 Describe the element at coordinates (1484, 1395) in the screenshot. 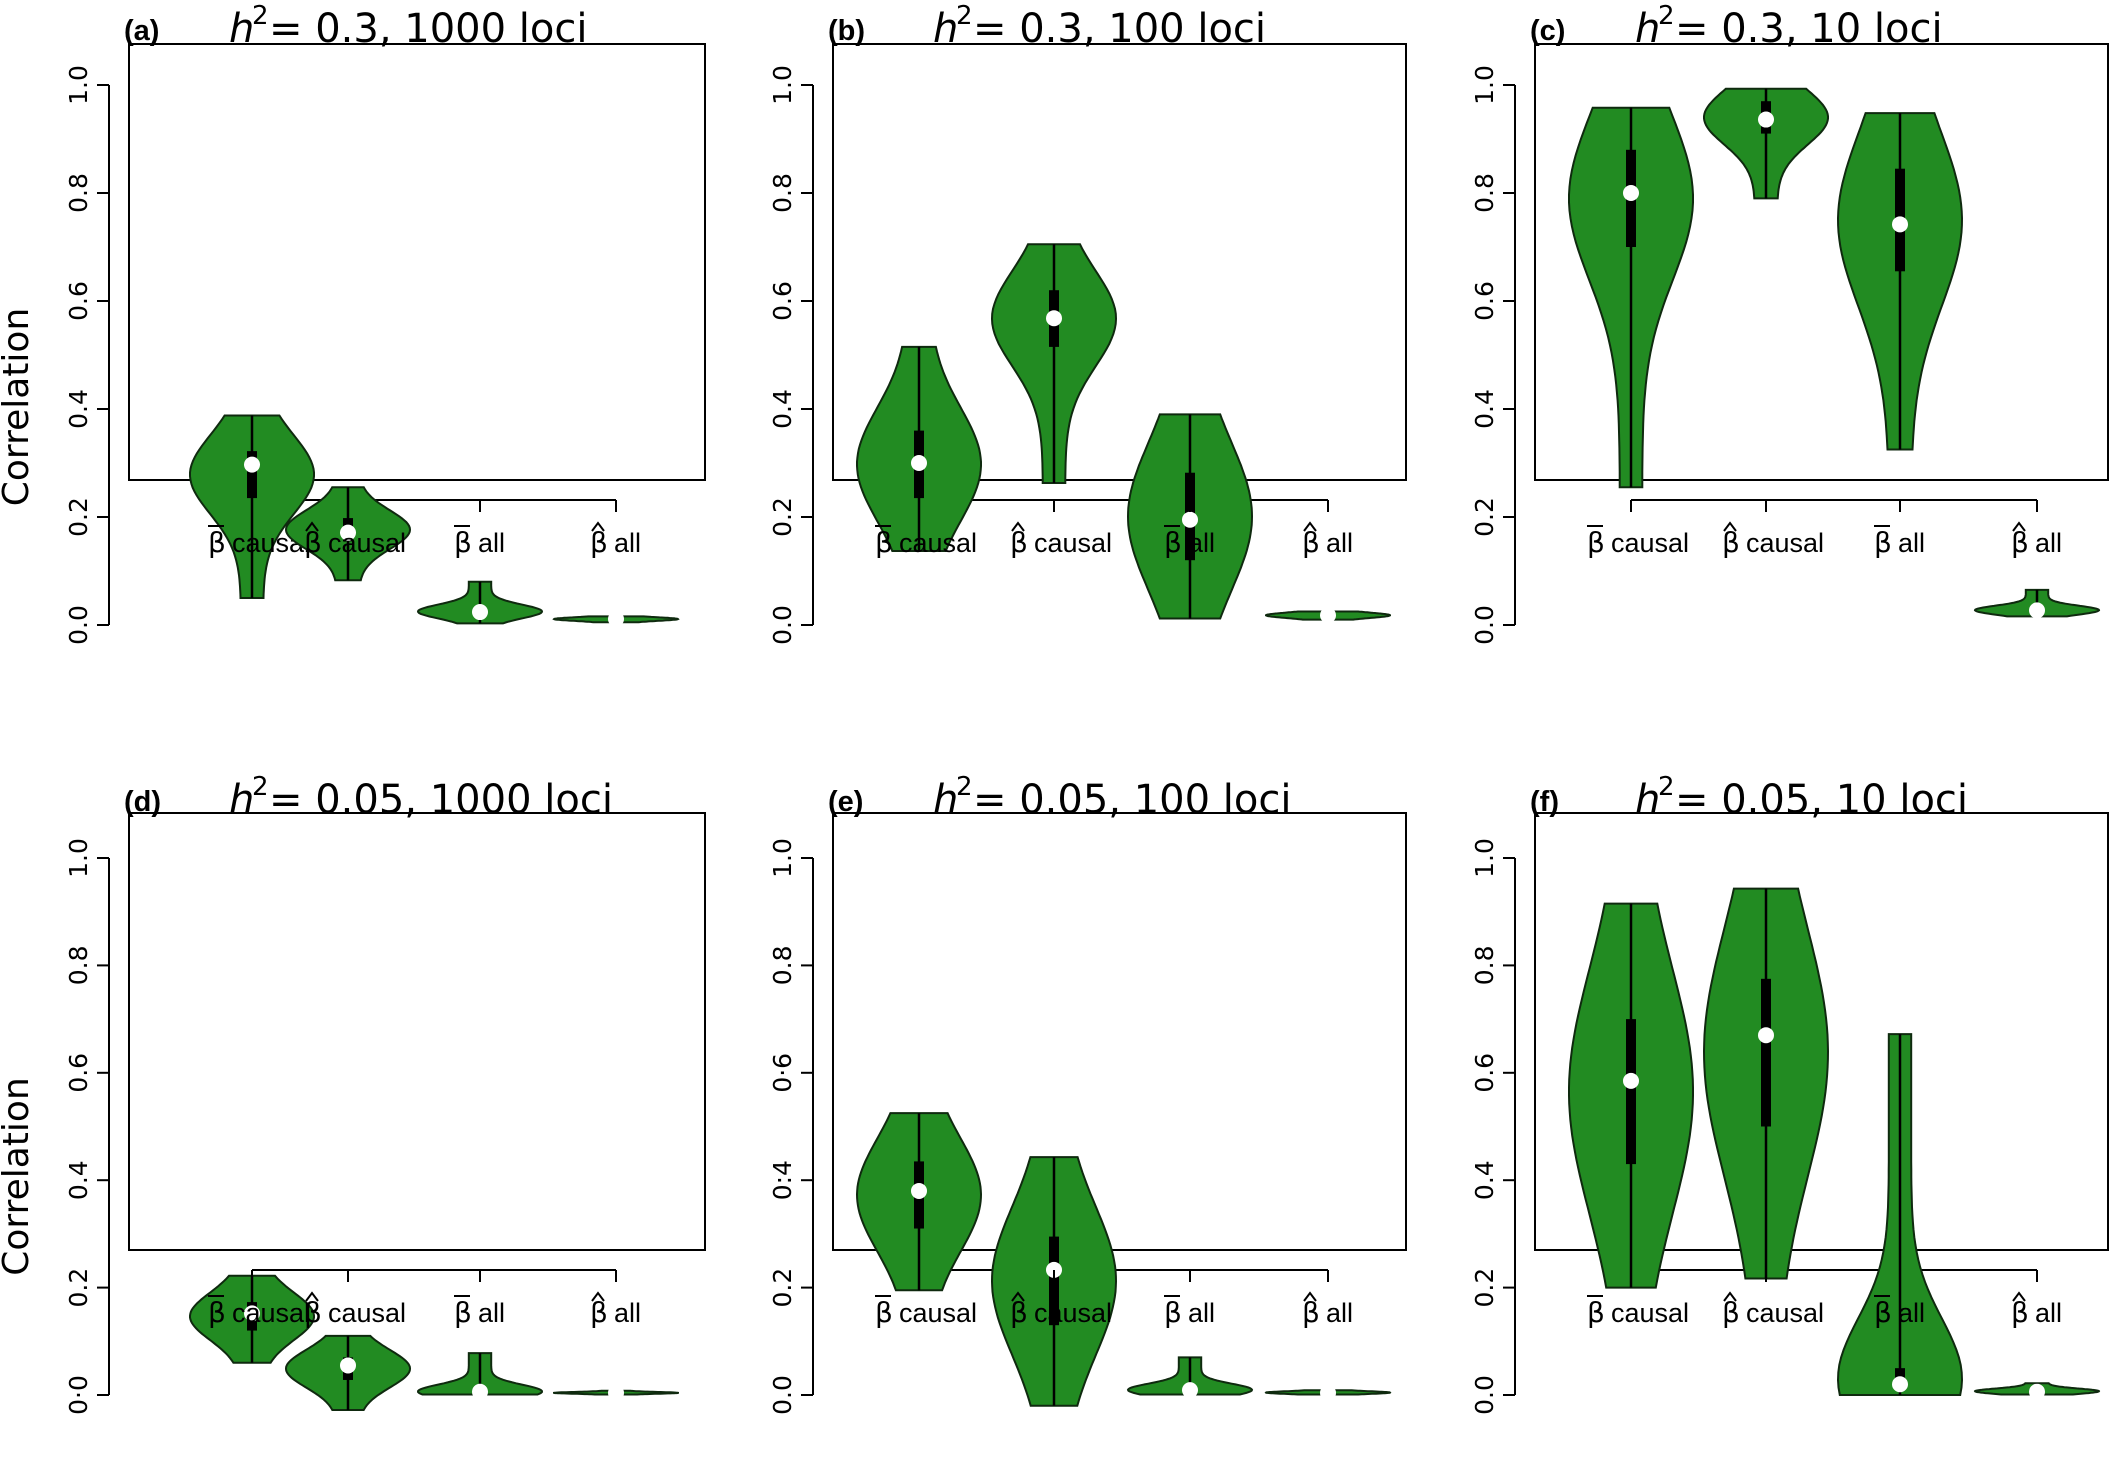

I see `y-tick-label: 0.0` at that location.